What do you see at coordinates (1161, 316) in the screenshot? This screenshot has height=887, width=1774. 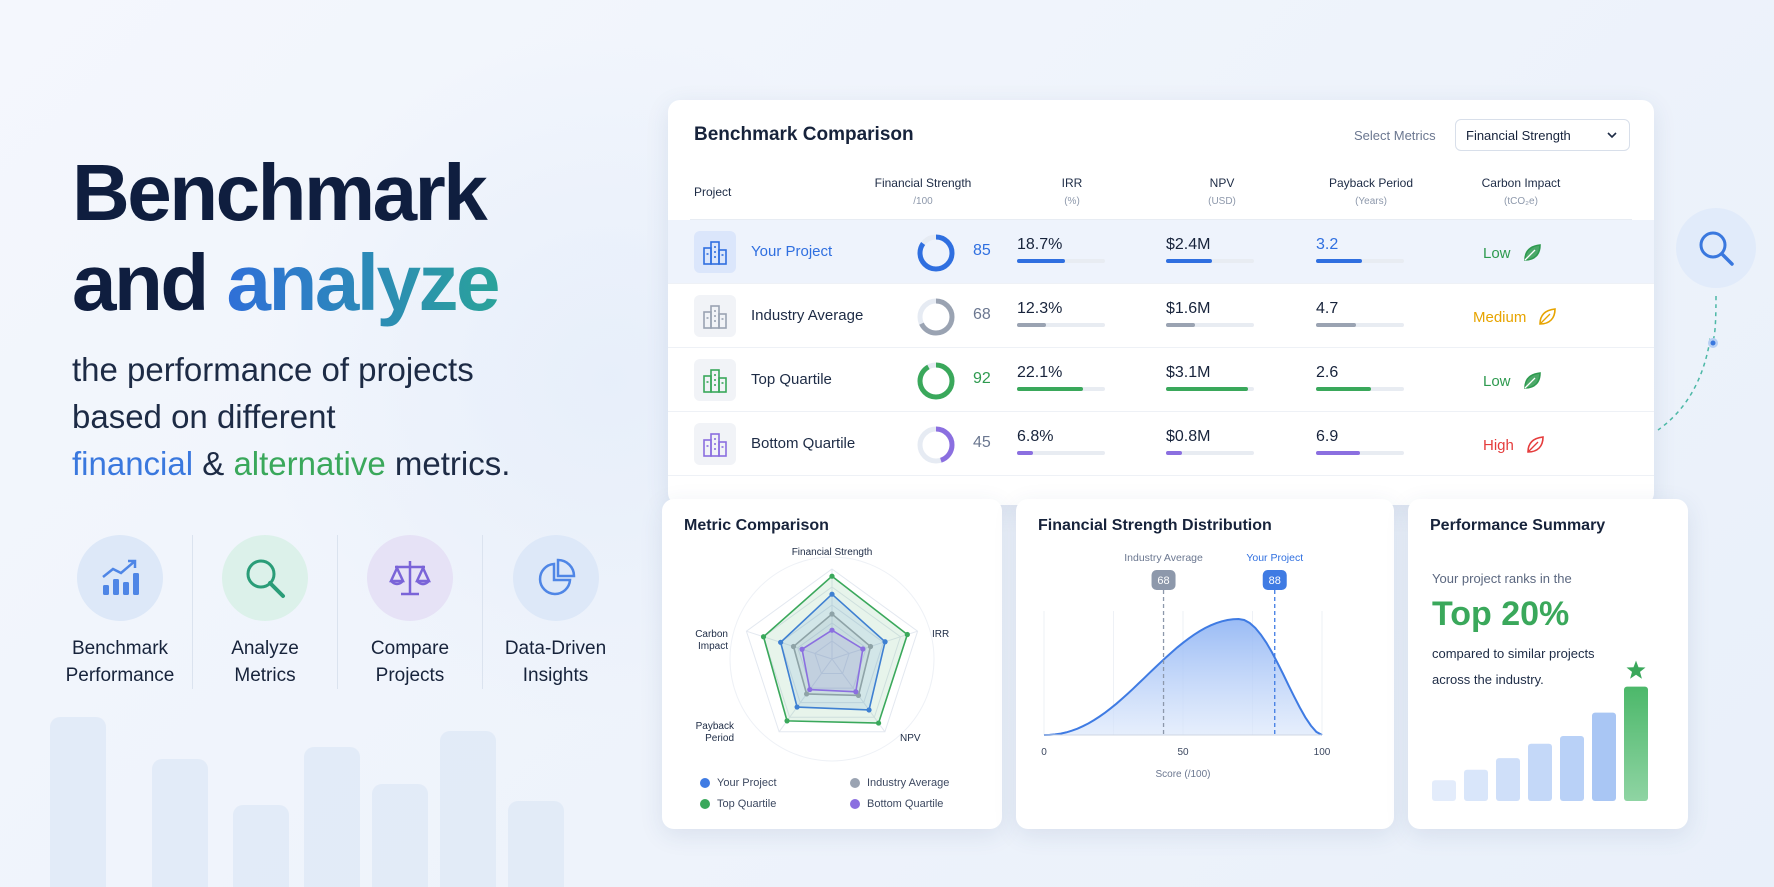 I see `table-row: Industry Average 68 12.3% $1.6M 4.7 Medium` at bounding box center [1161, 316].